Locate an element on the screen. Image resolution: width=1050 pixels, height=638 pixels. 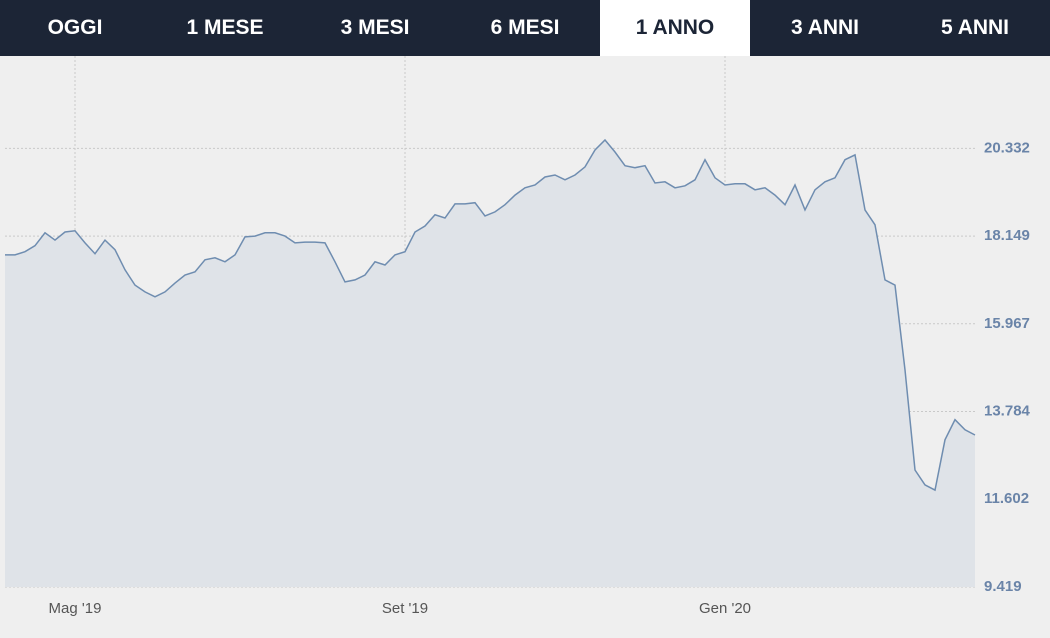
tab: 6 MESI is located at coordinates (525, 27).